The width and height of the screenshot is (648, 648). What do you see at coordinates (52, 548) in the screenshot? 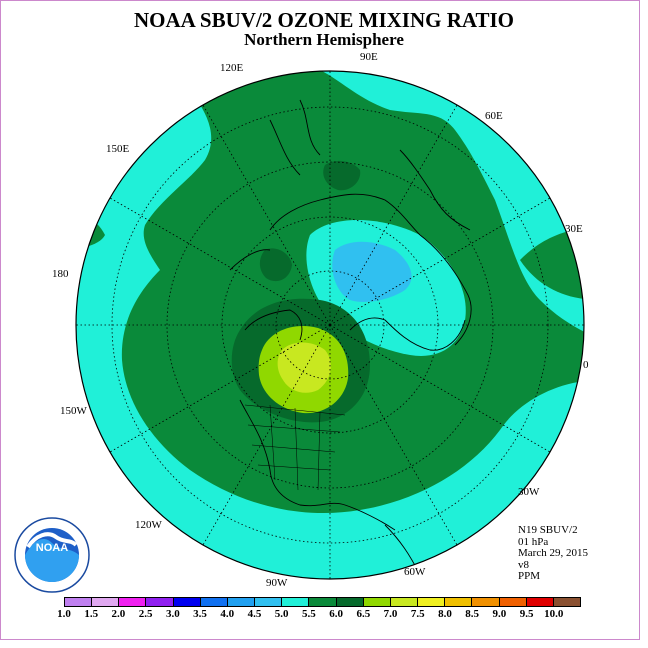
I see `logo-noaa-text: NOAA` at bounding box center [52, 548].